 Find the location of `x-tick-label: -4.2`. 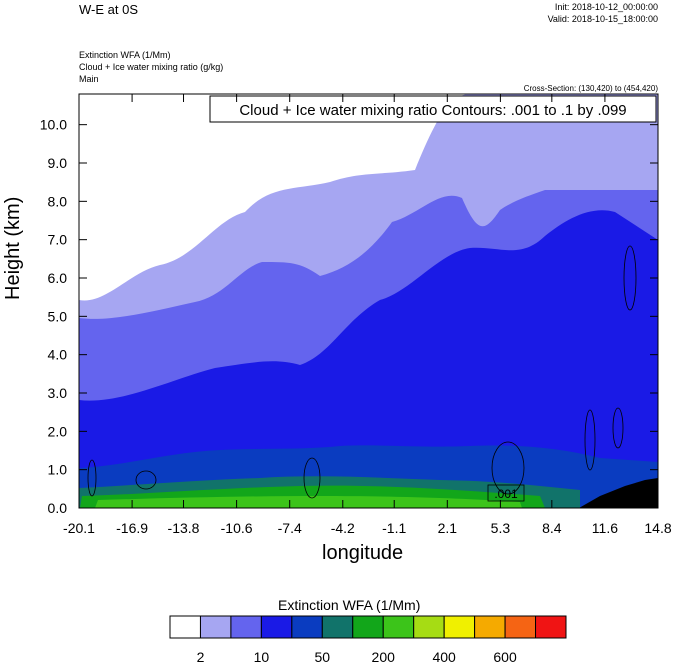

x-tick-label: -4.2 is located at coordinates (343, 528).